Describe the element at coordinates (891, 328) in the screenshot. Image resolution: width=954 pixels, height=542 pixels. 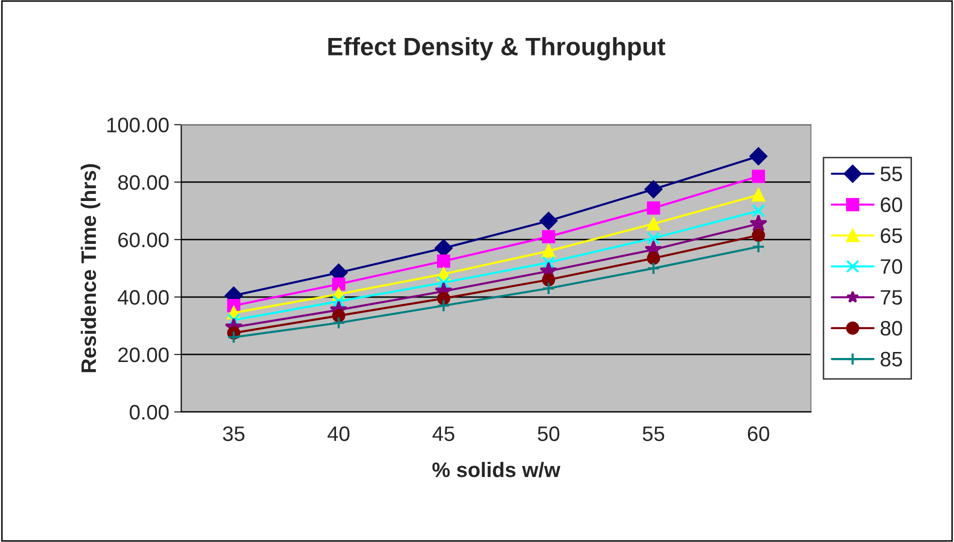
I see `legend-label: 80` at that location.